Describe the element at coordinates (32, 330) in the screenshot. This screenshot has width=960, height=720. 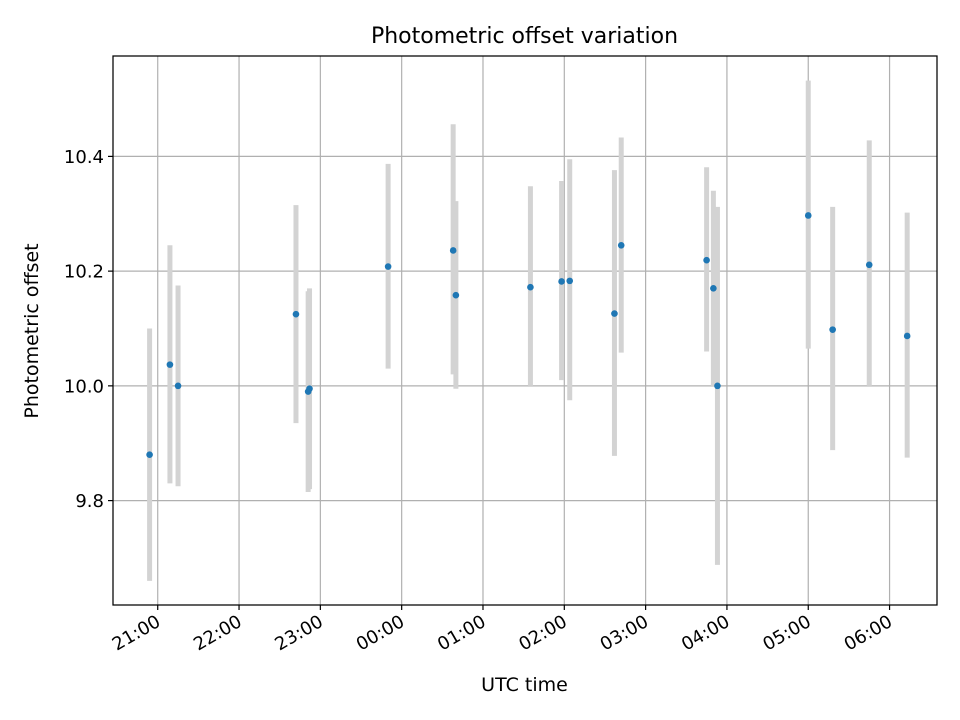
I see `y-axis-label: Photometric offset` at that location.